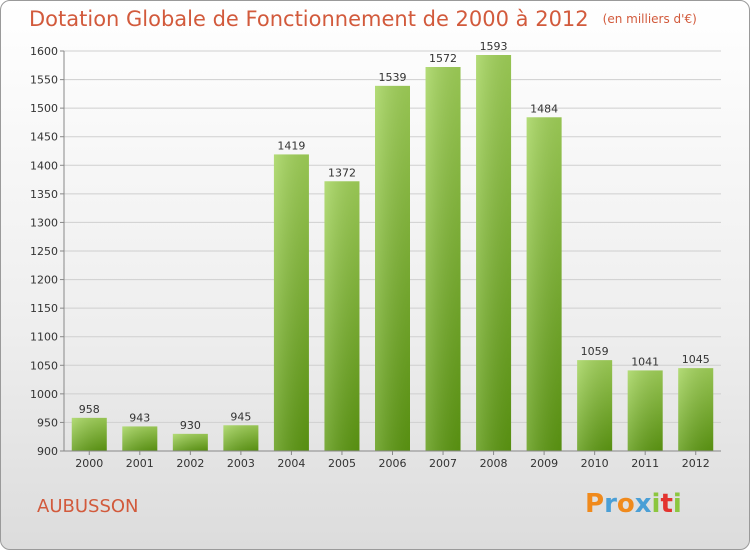  What do you see at coordinates (393, 77) in the screenshot?
I see `bar-value-label: 1539` at bounding box center [393, 77].